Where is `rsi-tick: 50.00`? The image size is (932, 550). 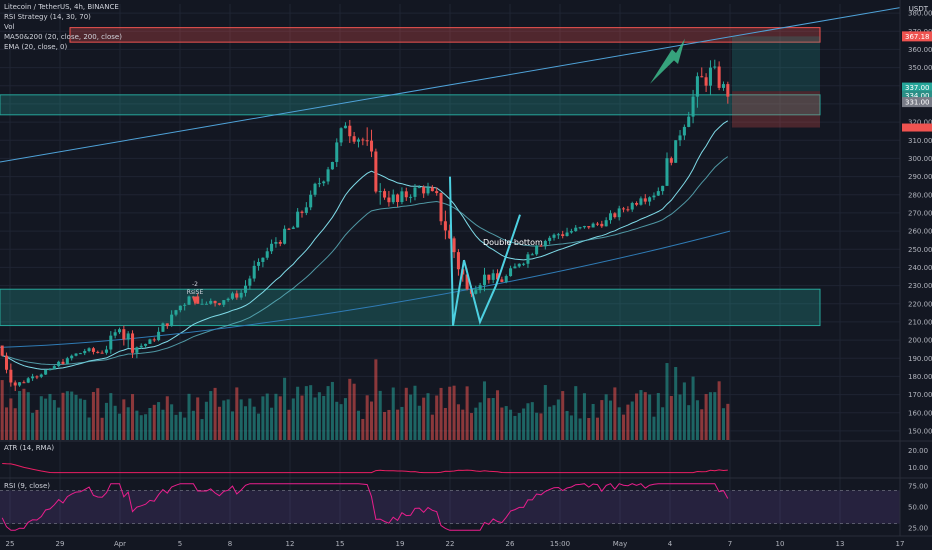
rsi-tick: 50.00 is located at coordinates (918, 508).